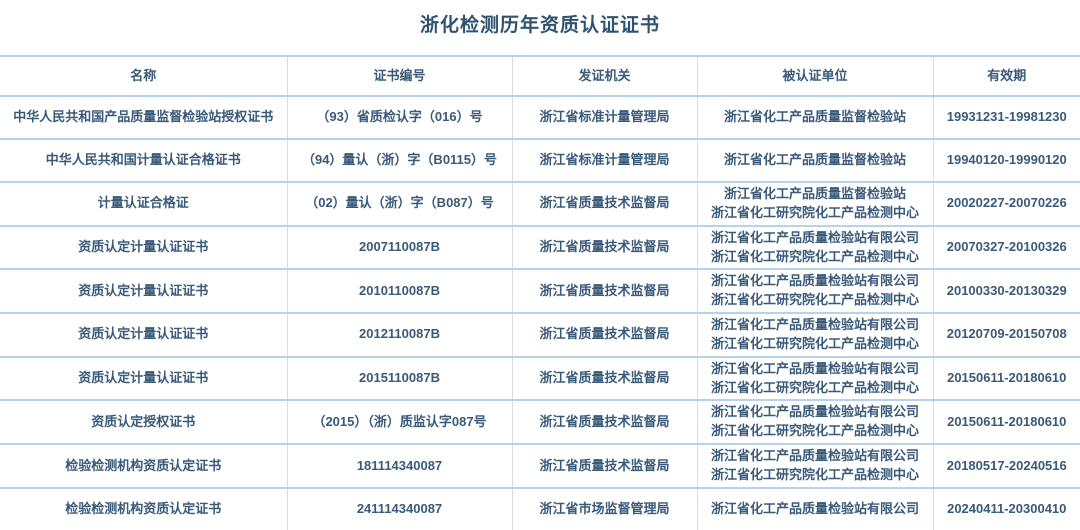 The width and height of the screenshot is (1080, 530). What do you see at coordinates (399, 422) in the screenshot?
I see `cell-certificate-number: （2015）（浙）质监认字087号` at bounding box center [399, 422].